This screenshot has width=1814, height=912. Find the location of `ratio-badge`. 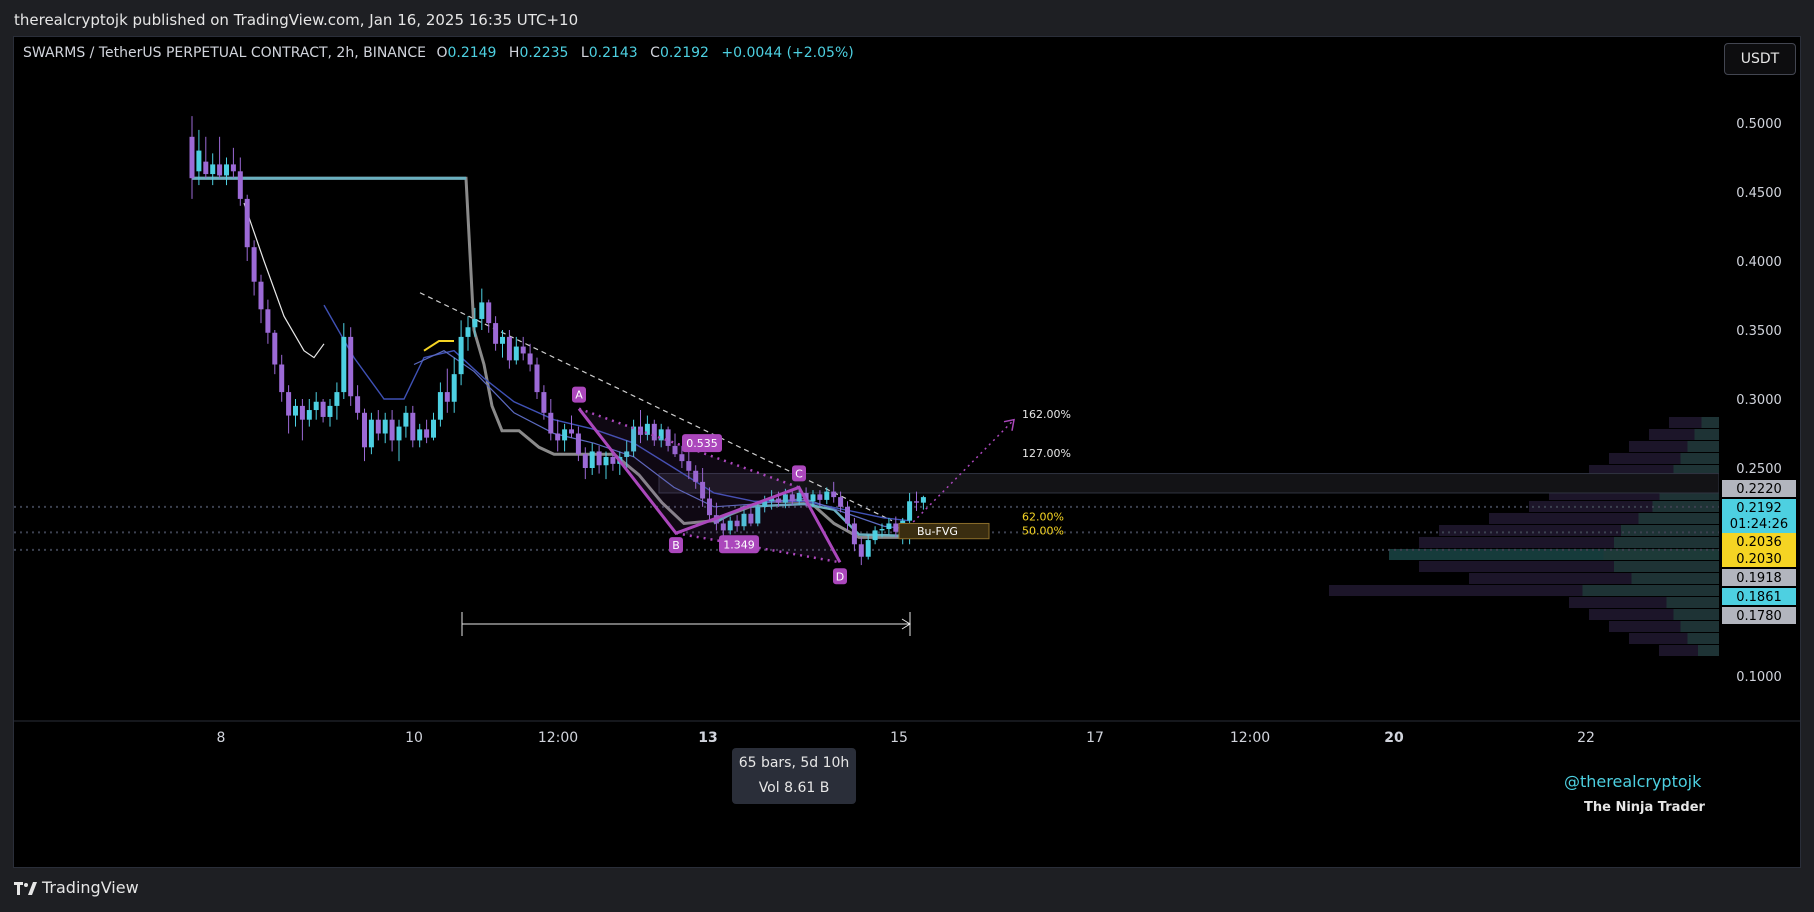

ratio-badge is located at coordinates (739, 544).